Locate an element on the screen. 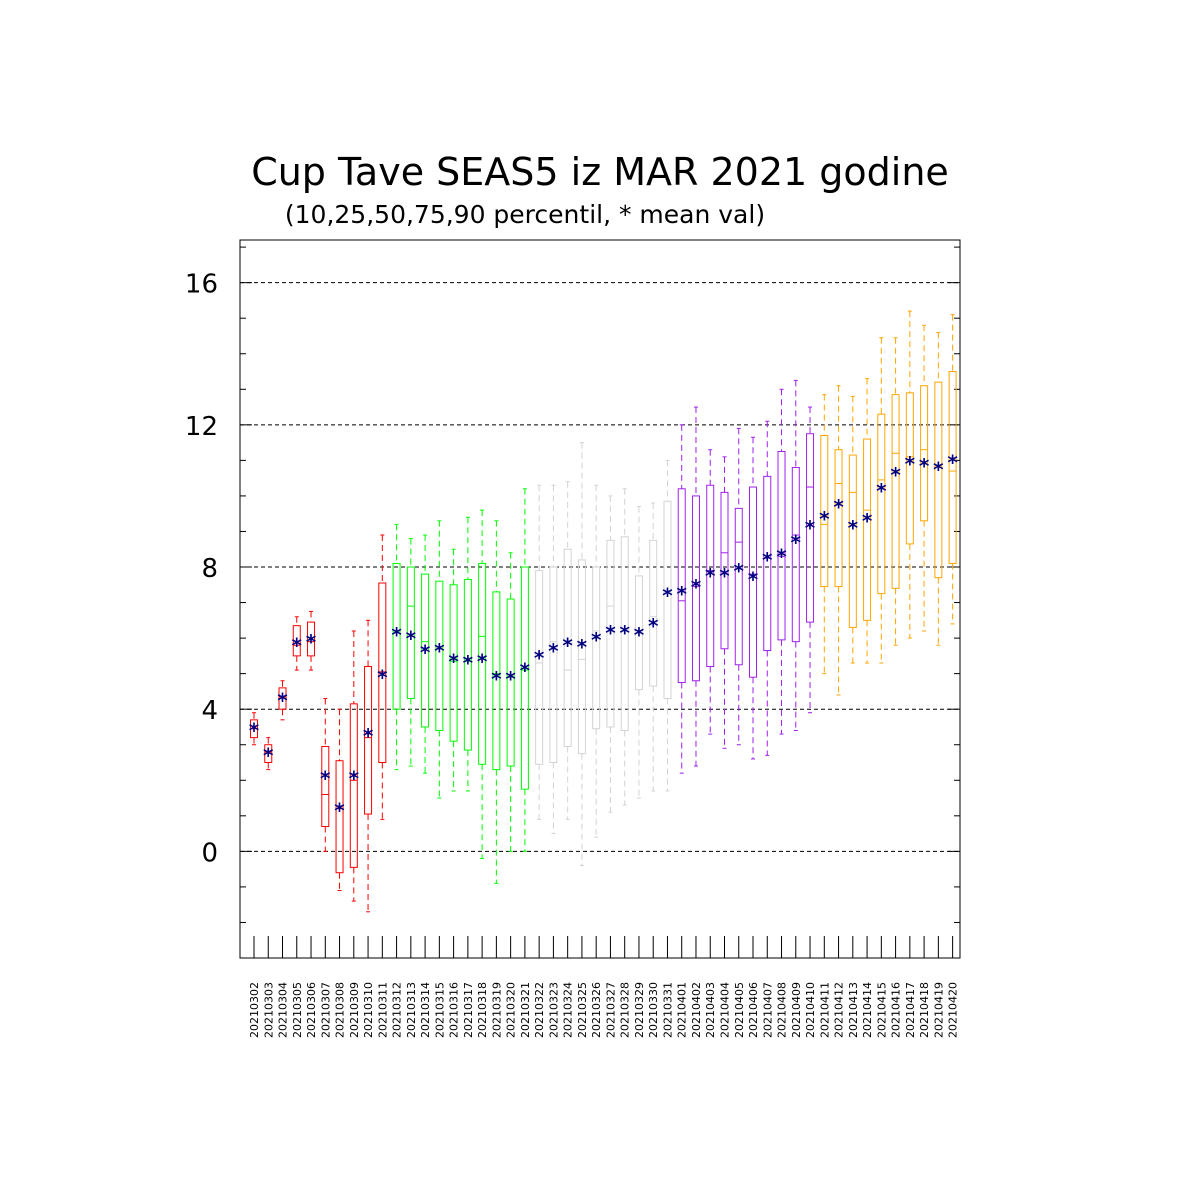 The image size is (1200, 1200). x-tick-label: 20210327 is located at coordinates (610, 1010).